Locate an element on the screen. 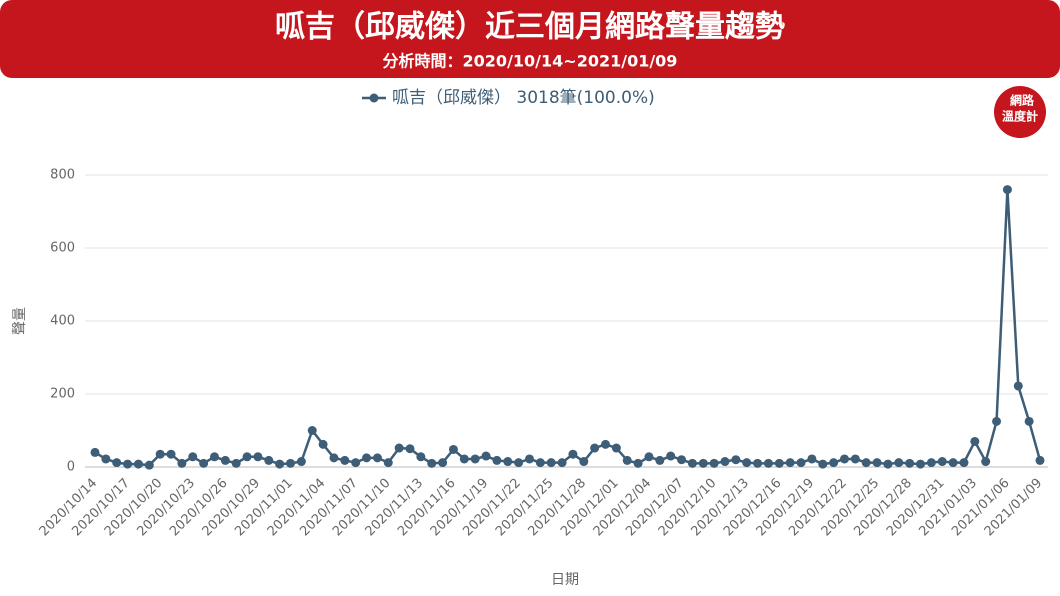  y-tick-label: 0 is located at coordinates (71, 467).